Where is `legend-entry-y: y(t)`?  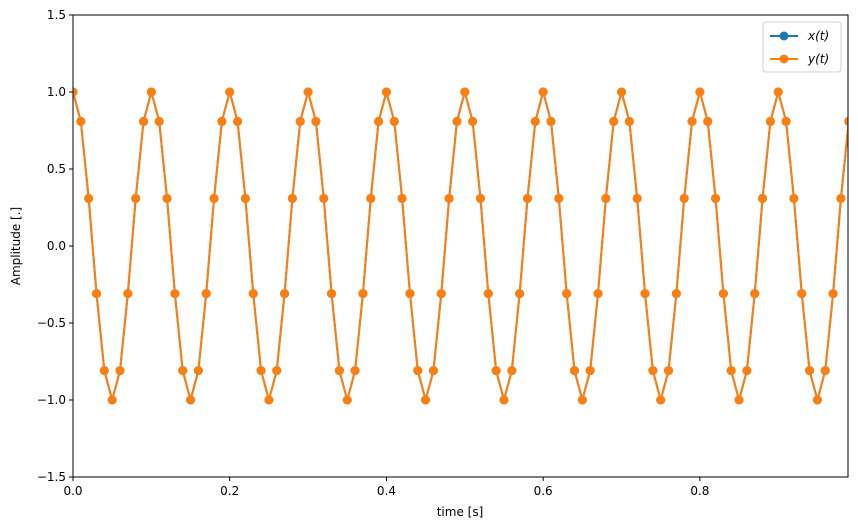
legend-entry-y: y(t) is located at coordinates (799, 59).